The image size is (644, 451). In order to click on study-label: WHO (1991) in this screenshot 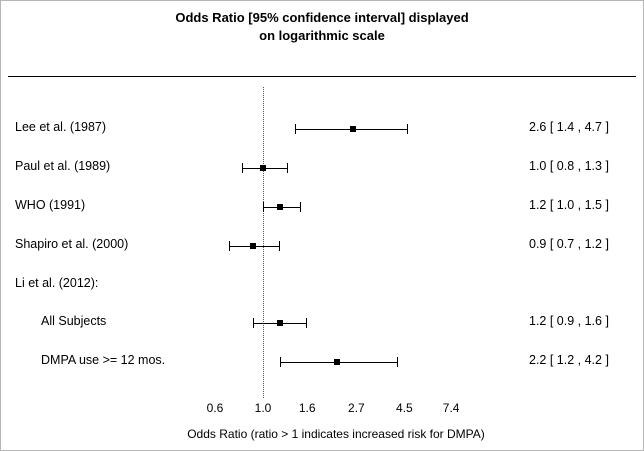, I will do `click(50, 205)`.